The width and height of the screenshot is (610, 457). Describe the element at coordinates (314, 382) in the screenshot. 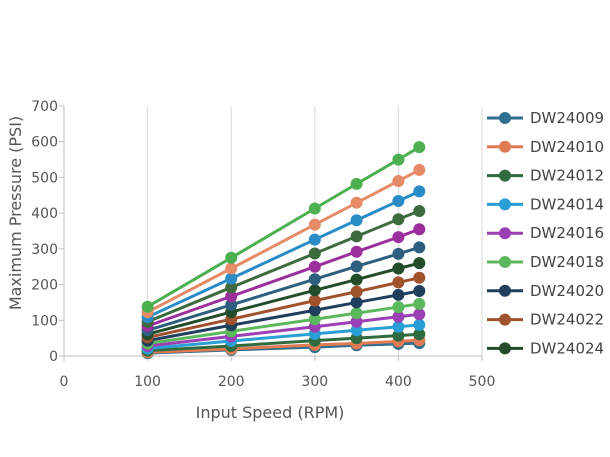

I see `x-tick-label: 300` at that location.